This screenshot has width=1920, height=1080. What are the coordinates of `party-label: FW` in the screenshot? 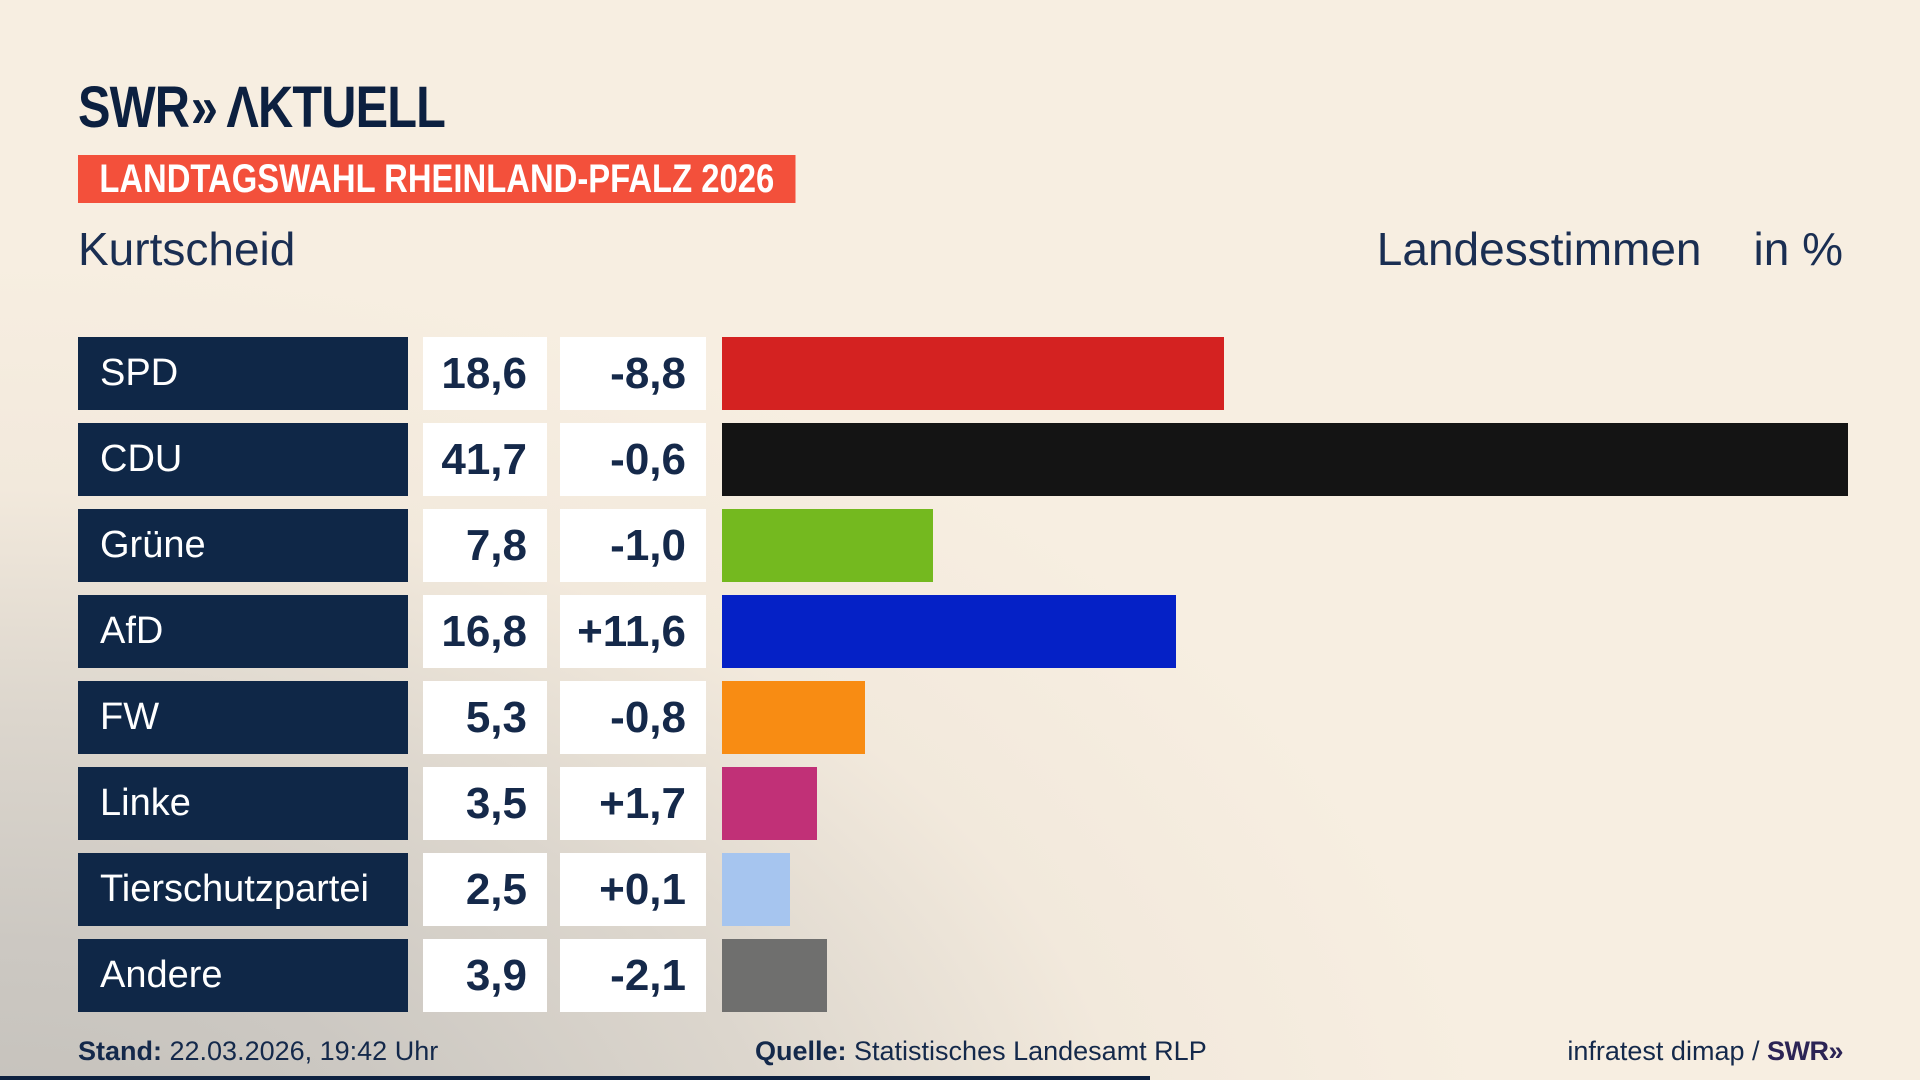 It's located at (130, 717).